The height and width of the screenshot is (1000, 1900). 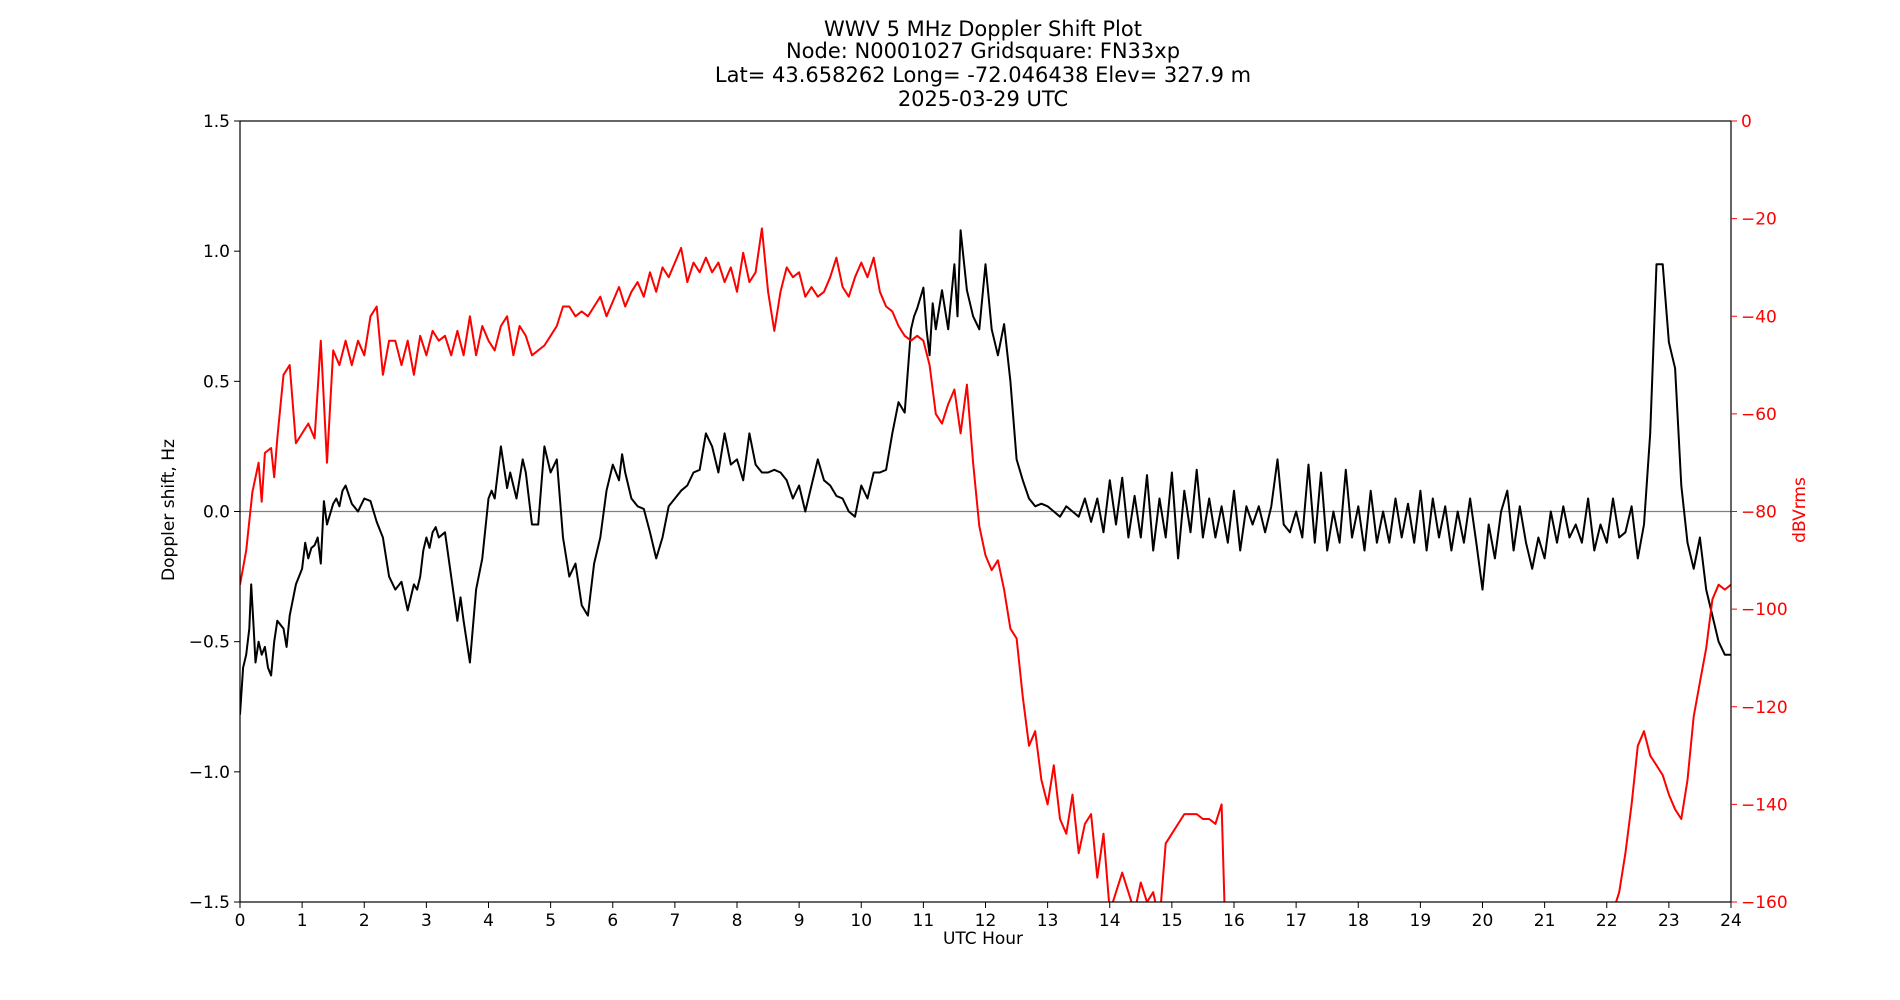 I want to click on y-left-tick-label: −1.0, so click(x=209, y=773).